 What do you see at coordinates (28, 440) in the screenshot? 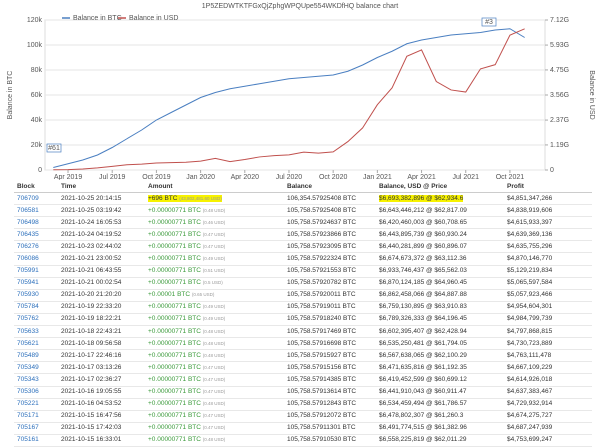
I see `block-link: 705161` at bounding box center [28, 440].